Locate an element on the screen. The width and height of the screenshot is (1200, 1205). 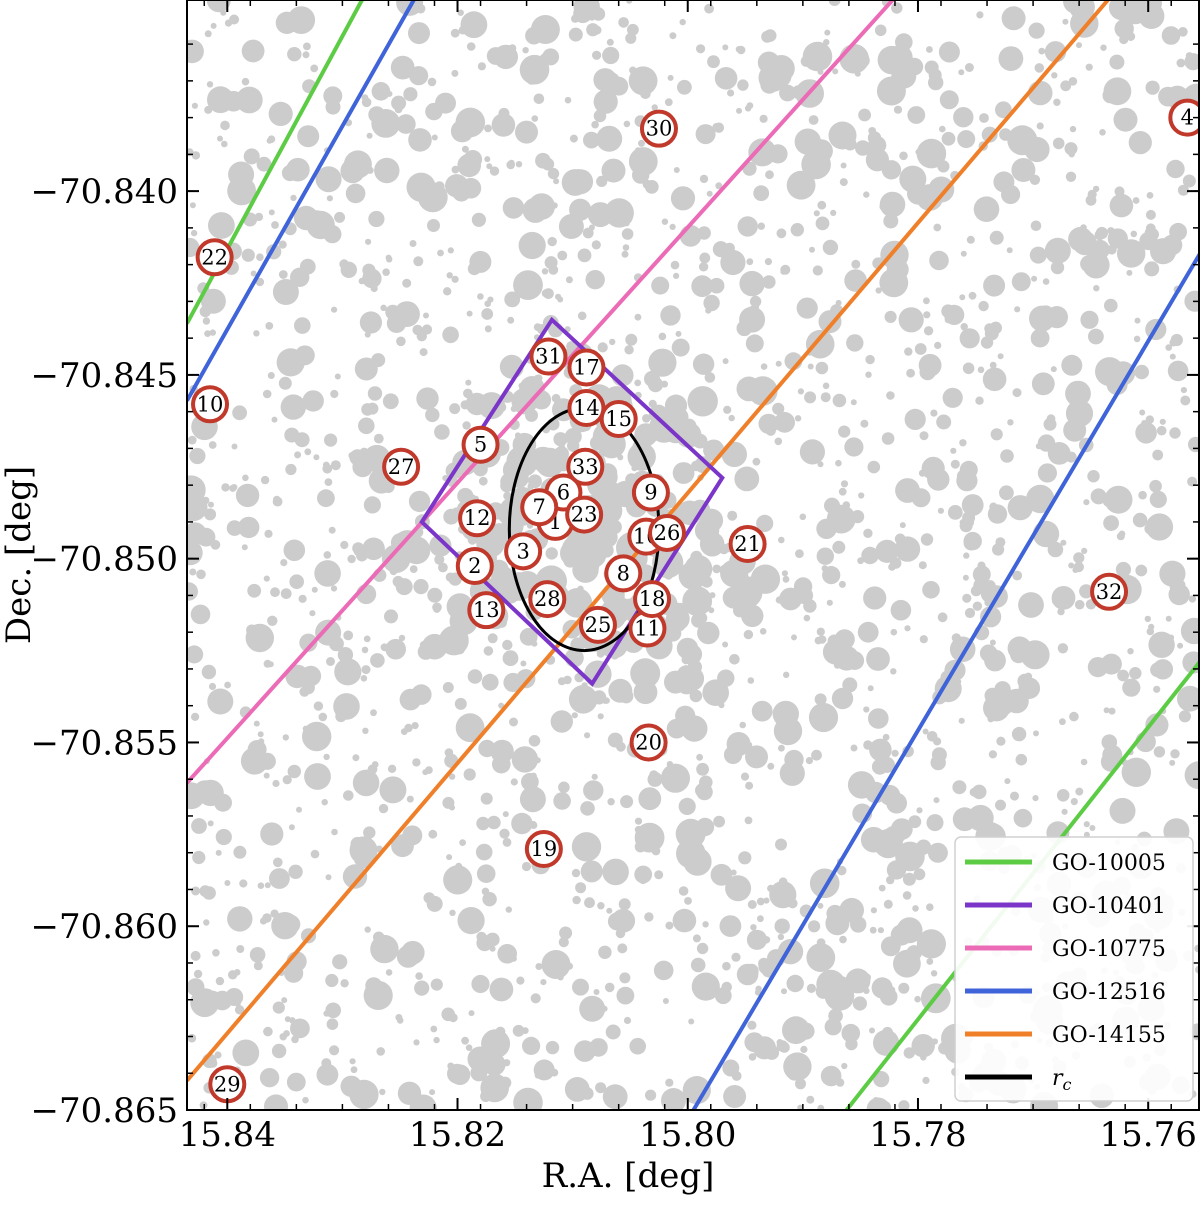
star-id-label: 29 is located at coordinates (227, 1084).